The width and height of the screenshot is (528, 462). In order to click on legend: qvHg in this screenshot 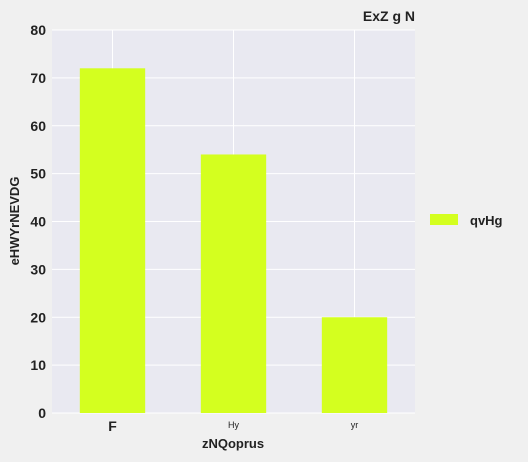, I will do `click(466, 220)`.